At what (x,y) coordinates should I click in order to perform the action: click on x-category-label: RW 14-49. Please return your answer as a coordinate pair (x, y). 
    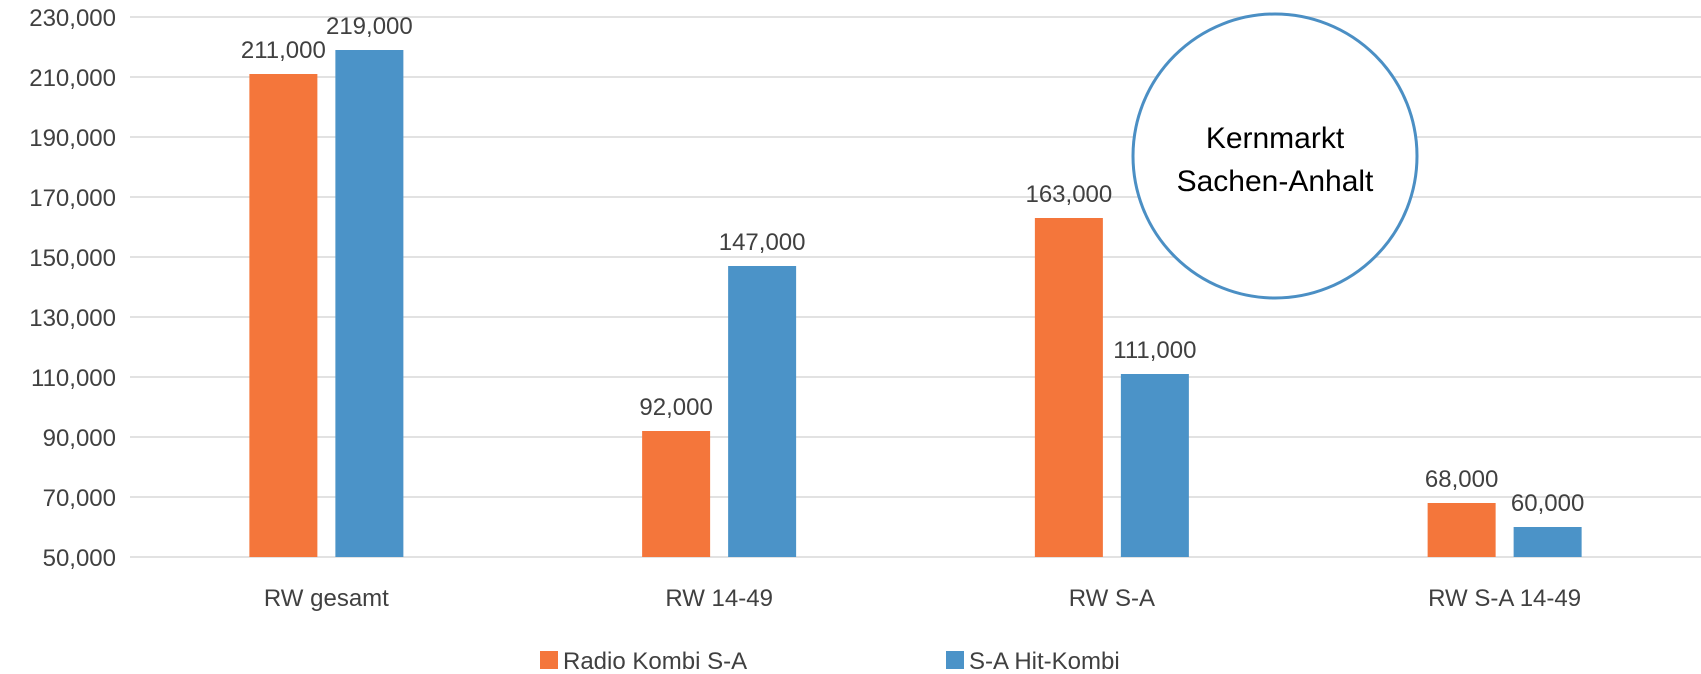
    Looking at the image, I should click on (719, 598).